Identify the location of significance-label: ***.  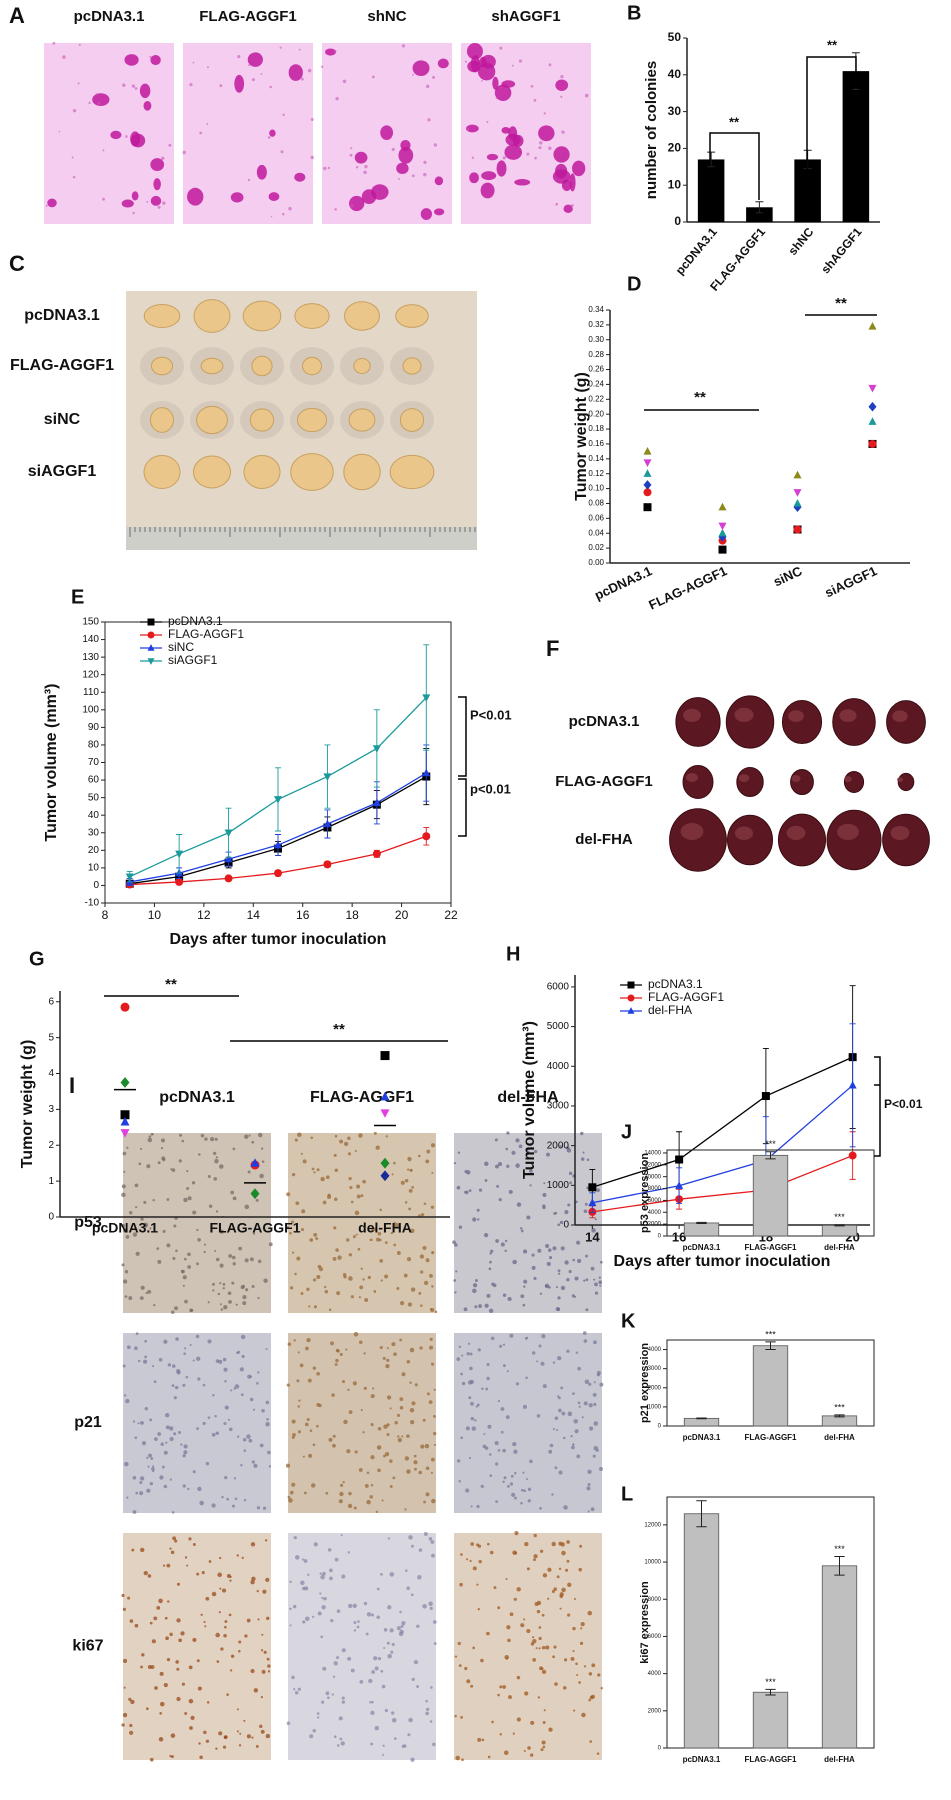
(770, 1682).